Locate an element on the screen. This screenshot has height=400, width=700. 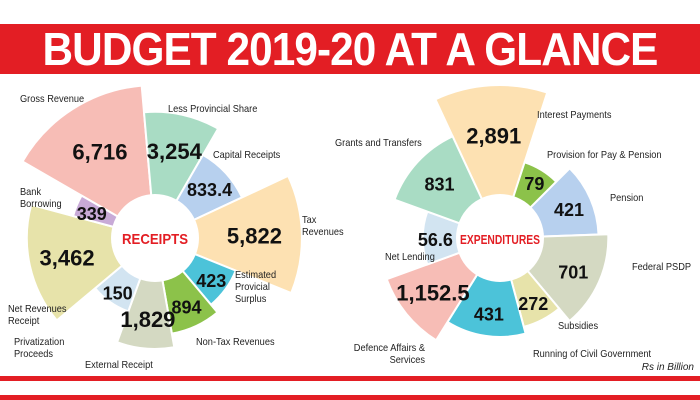
label-federal-psdp: Federal PSDP is located at coordinates (662, 267).